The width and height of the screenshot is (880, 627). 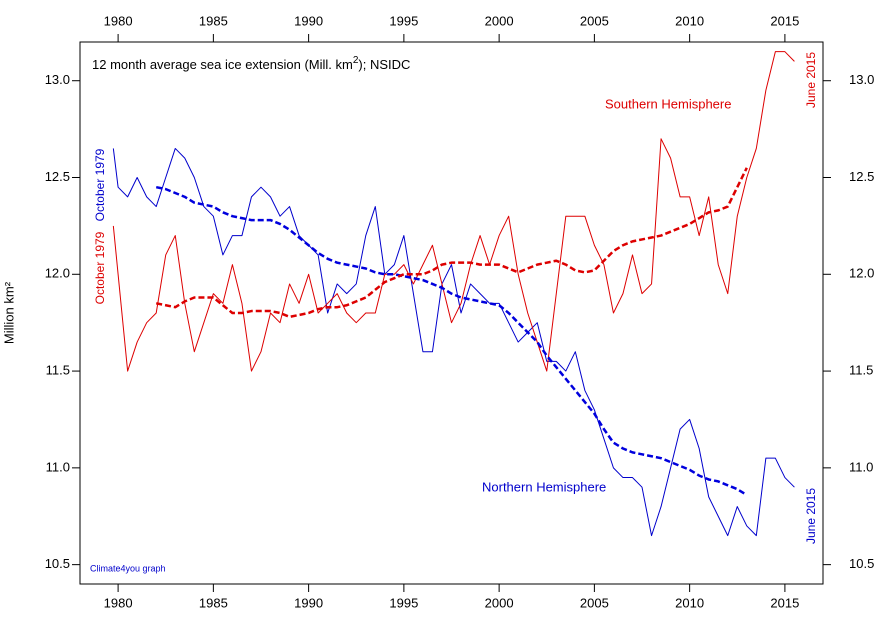 What do you see at coordinates (308, 20) in the screenshot?
I see `x-tick-label-top: 1990` at bounding box center [308, 20].